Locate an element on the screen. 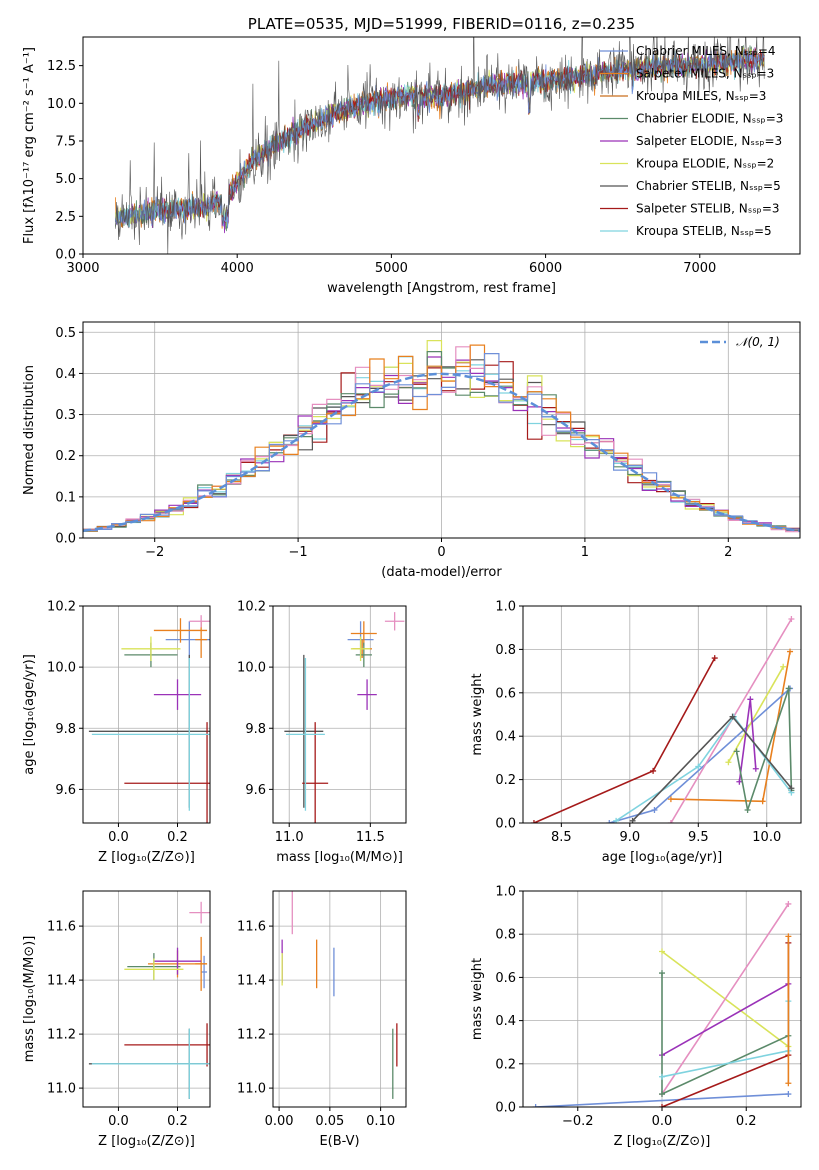 This screenshot has height=1170, width=819. y-tick-label: 12.5 is located at coordinates (61, 66).